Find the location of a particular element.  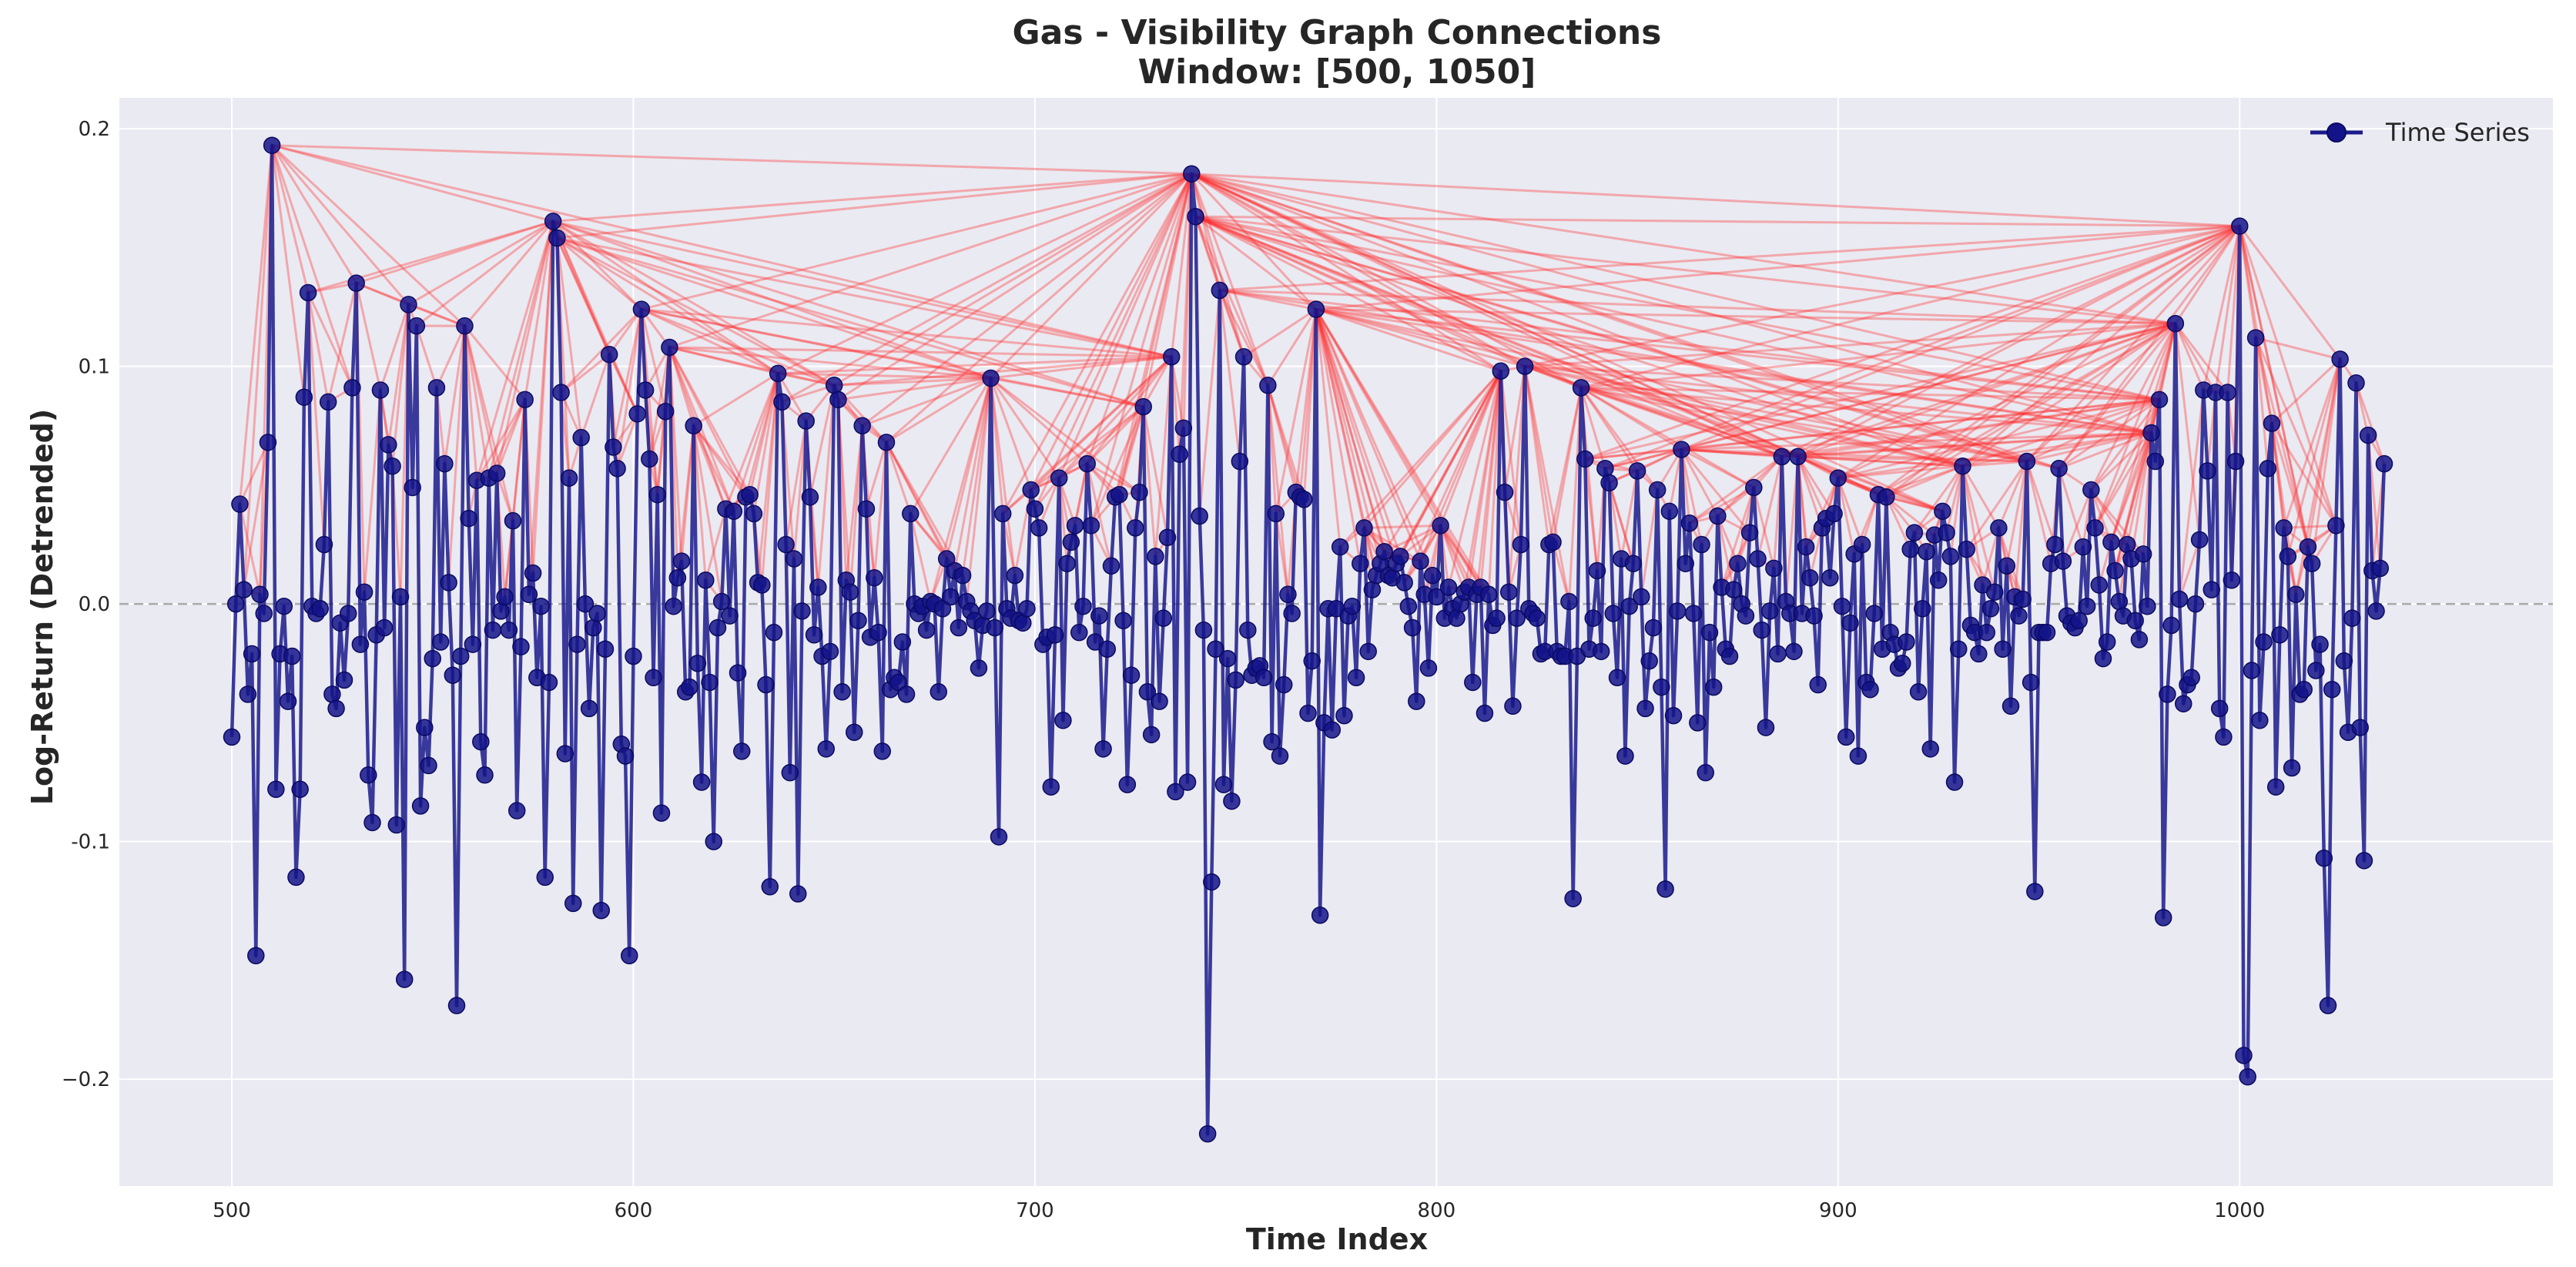

x-tick-label: 900 is located at coordinates (1838, 1210).